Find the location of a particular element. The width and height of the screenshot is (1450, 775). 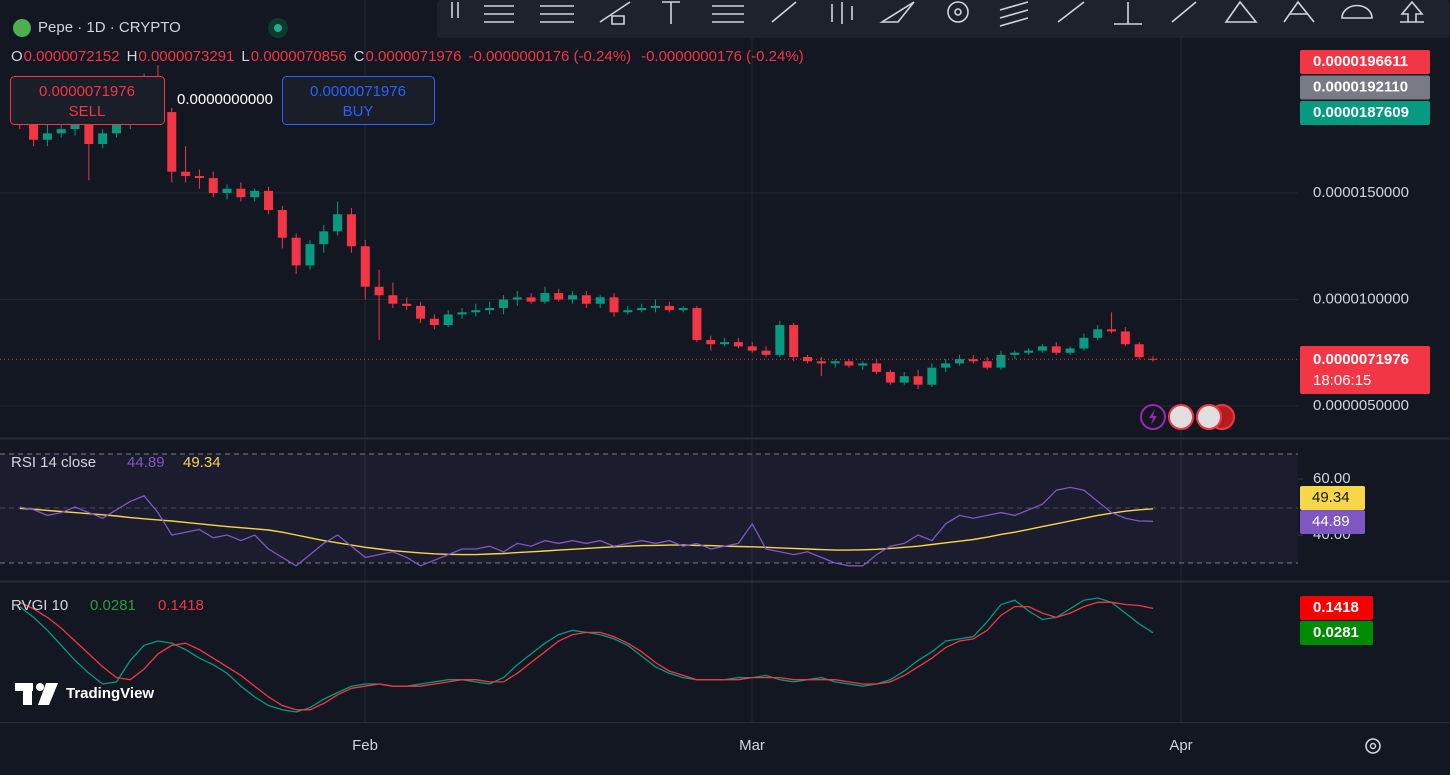

rsi-tag-label: 49.34 is located at coordinates (1331, 497).